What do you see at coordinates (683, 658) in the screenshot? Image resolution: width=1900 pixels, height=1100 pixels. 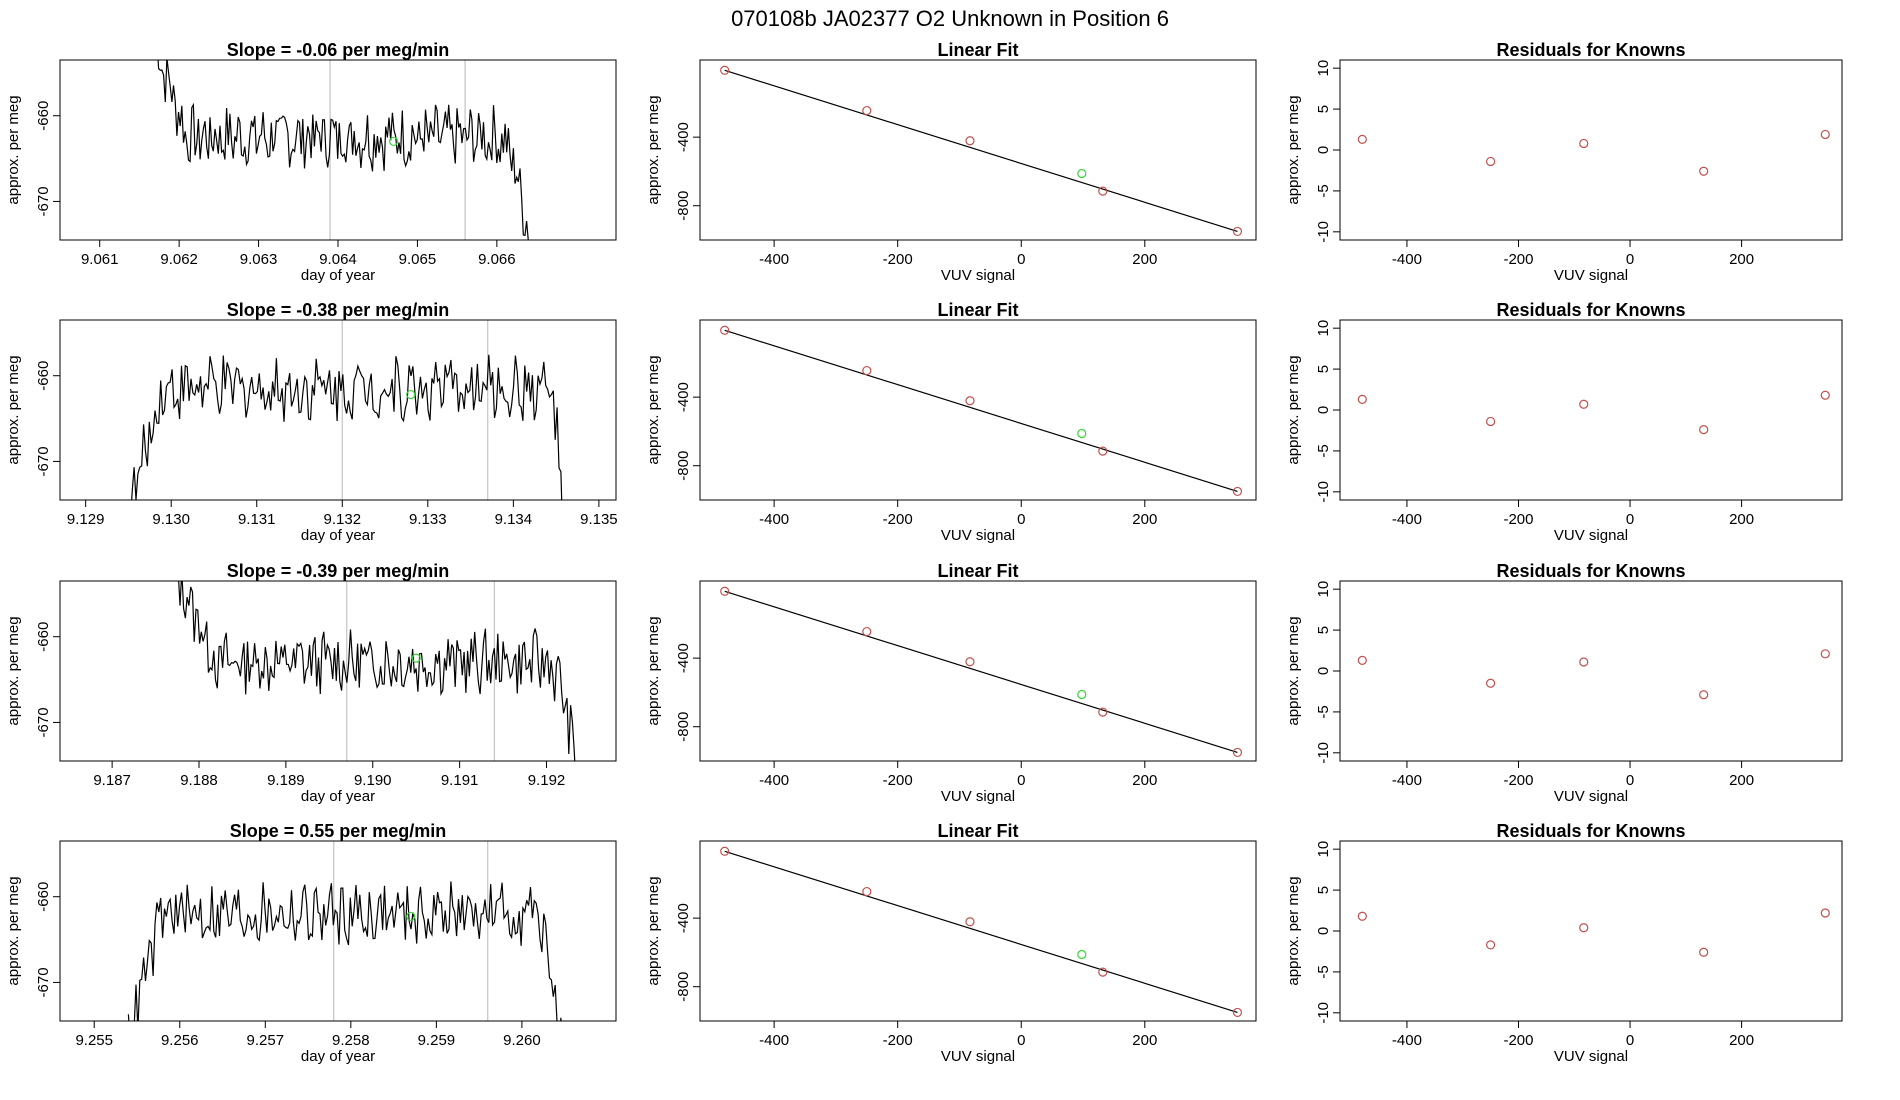 I see `y-tick-label: -400` at bounding box center [683, 658].